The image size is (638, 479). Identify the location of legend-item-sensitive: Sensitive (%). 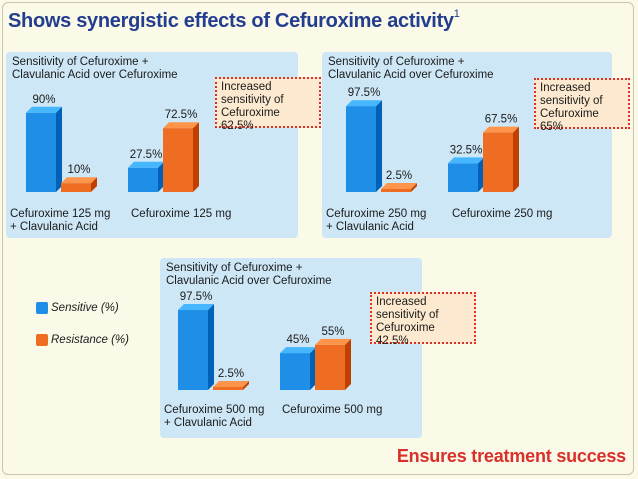
(82, 308).